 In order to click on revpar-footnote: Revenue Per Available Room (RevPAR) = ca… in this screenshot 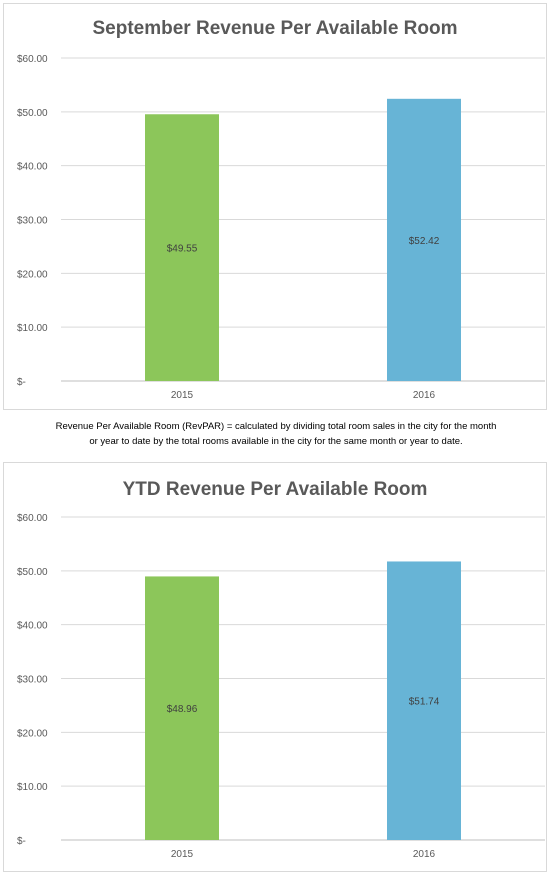, I will do `click(276, 434)`.